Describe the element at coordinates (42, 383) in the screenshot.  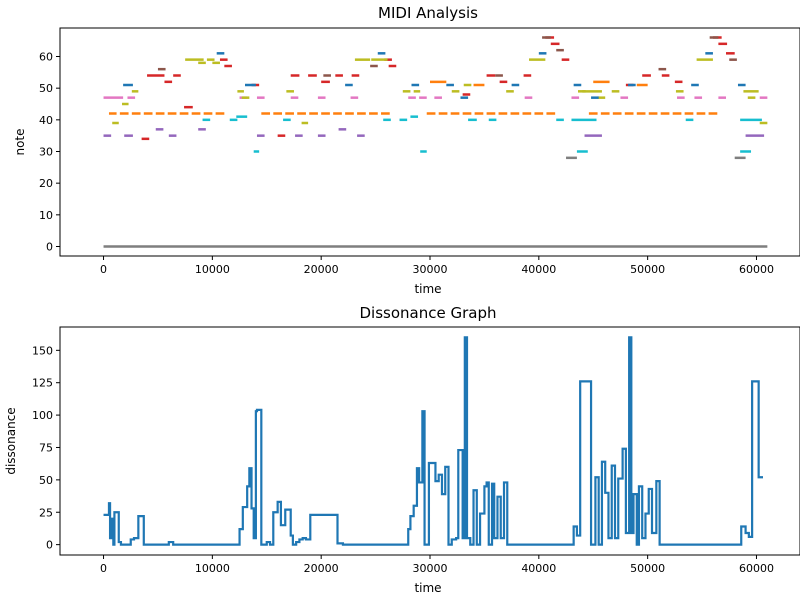
I see `y-tick-label: 125` at that location.